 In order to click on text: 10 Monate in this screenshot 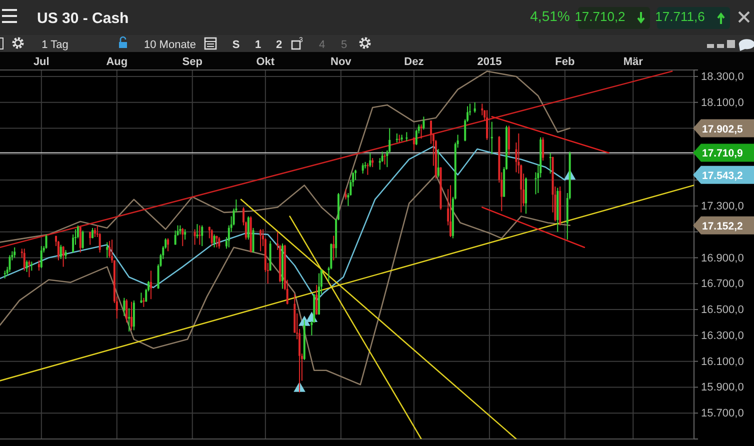, I will do `click(170, 45)`.